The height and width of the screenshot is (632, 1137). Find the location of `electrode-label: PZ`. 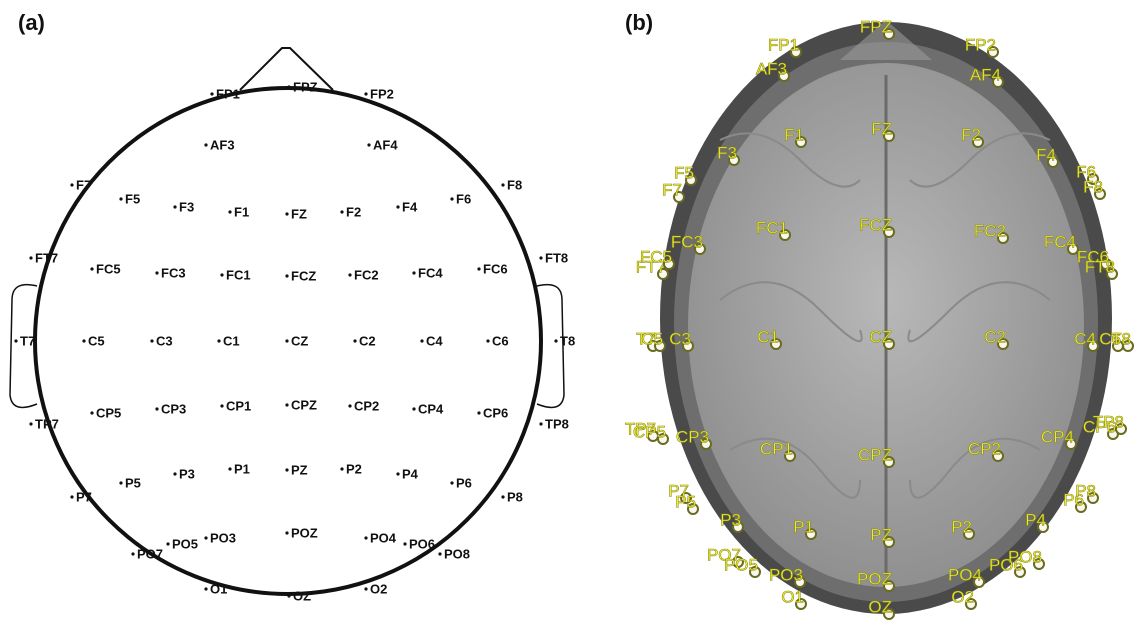

electrode-label: PZ is located at coordinates (881, 534).